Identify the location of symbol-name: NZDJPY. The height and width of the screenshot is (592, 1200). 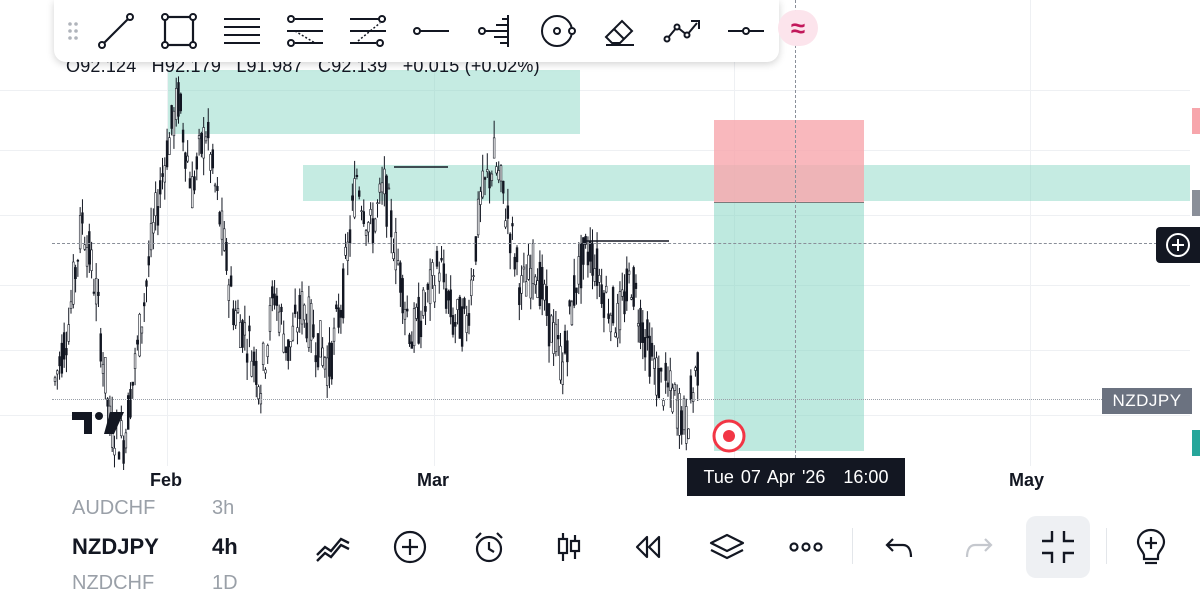
(115, 546).